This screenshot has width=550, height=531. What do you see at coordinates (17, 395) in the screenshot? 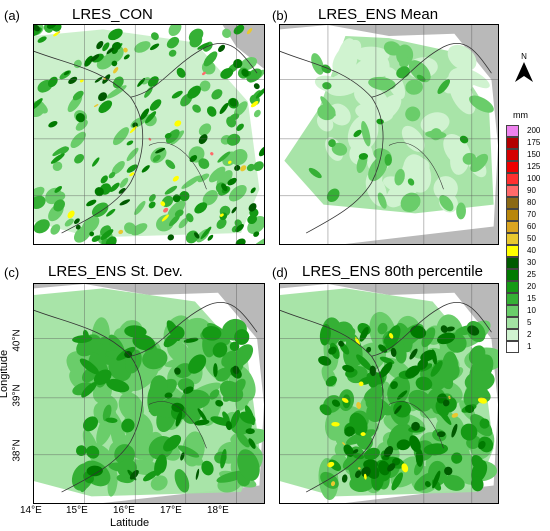
I see `y-tick-39n: 39°N` at bounding box center [17, 395].